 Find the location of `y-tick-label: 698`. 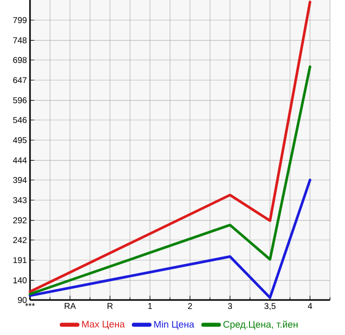

y-tick-label: 698 is located at coordinates (20, 60).